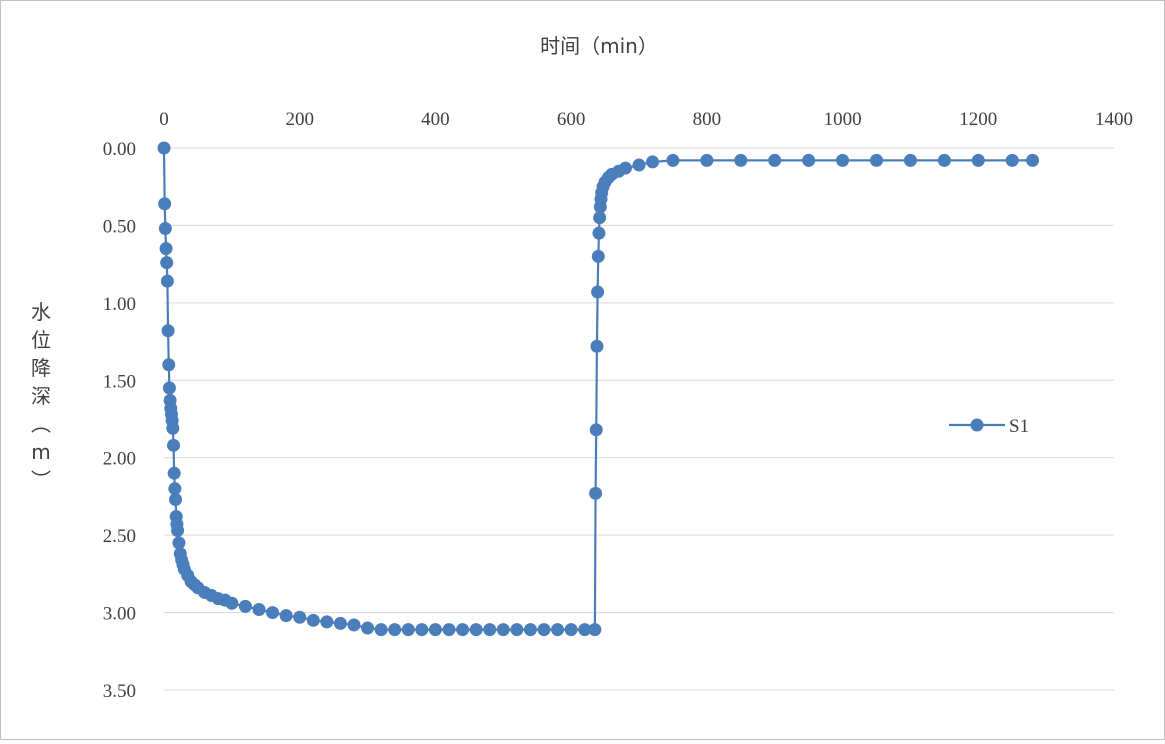  Describe the element at coordinates (843, 119) in the screenshot. I see `x-tick-label: 1000` at that location.